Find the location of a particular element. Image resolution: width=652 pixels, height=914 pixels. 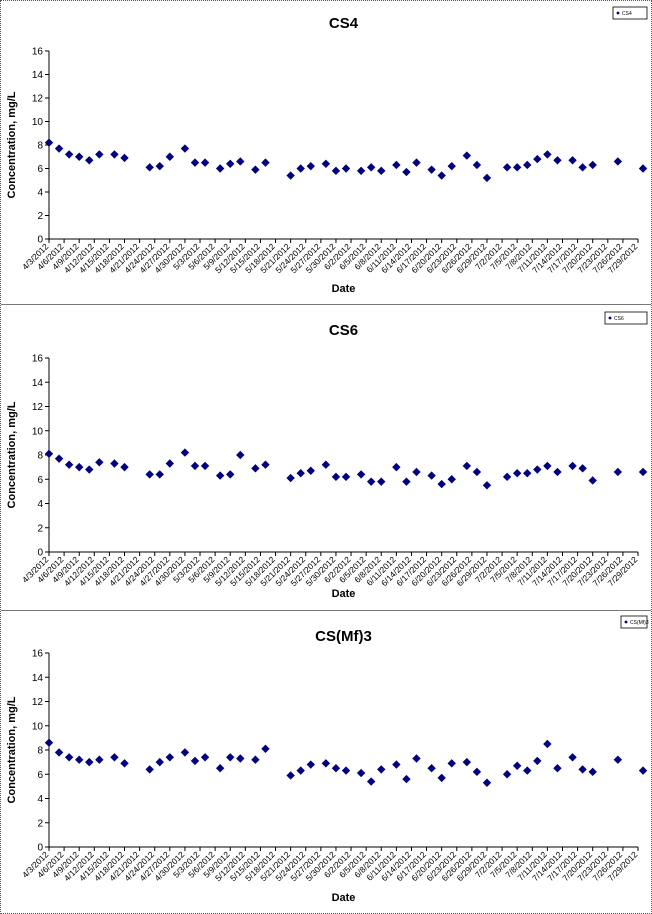

chart-legend: CS6 is located at coordinates (626, 318).